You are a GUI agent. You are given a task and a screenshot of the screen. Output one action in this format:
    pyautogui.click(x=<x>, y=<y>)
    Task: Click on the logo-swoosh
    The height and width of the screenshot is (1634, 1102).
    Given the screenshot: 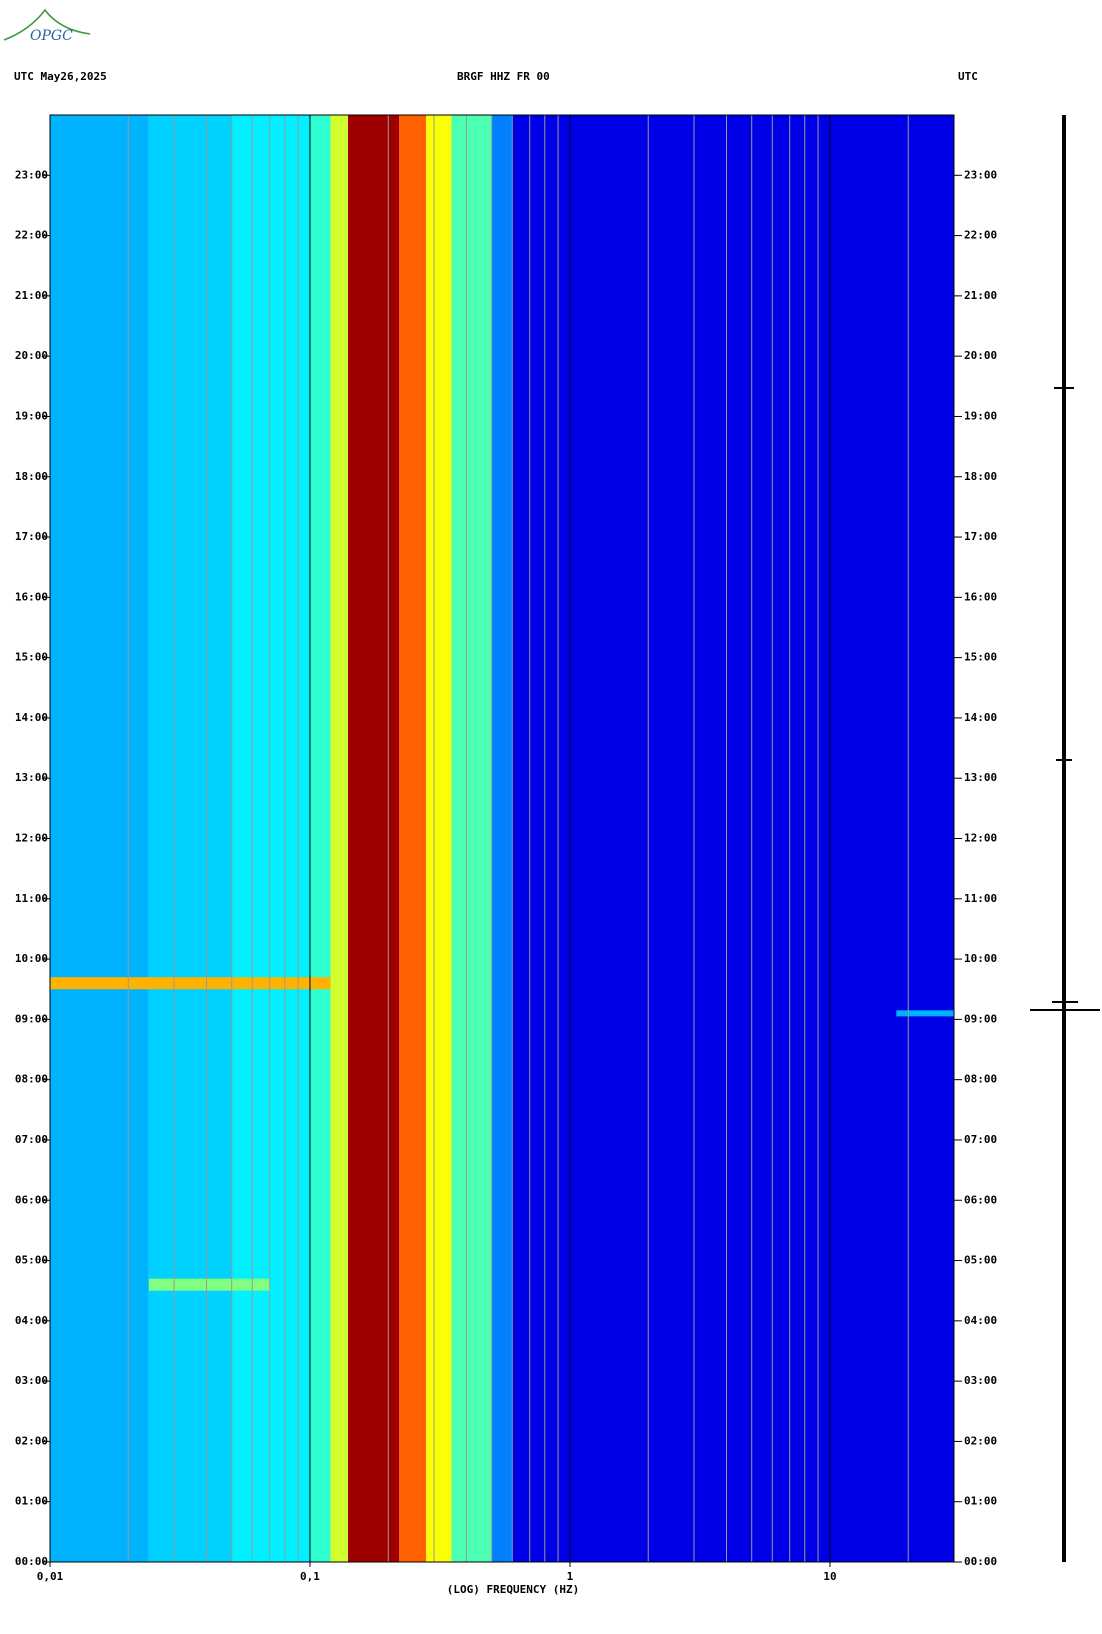 What is the action you would take?
    pyautogui.click(x=47, y=24)
    